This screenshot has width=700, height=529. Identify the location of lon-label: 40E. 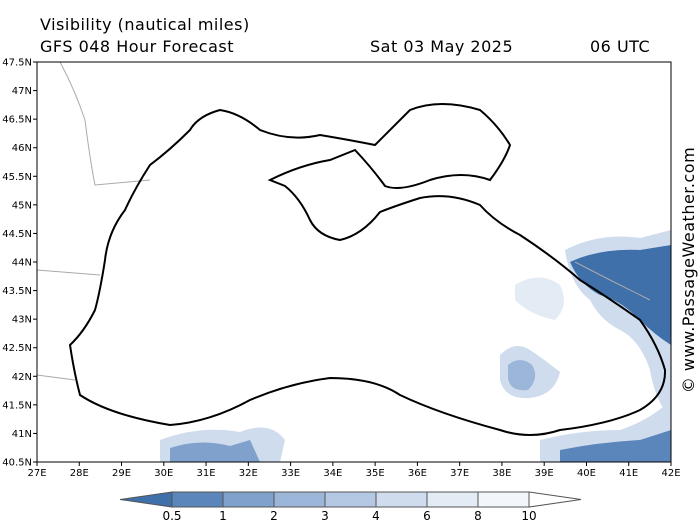
(586, 473).